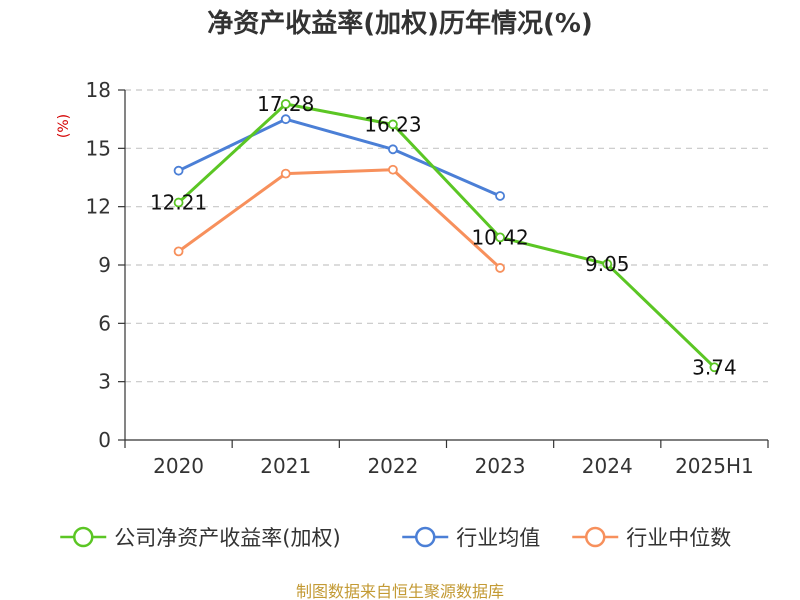 Image resolution: width=800 pixels, height=600 pixels. What do you see at coordinates (678, 538) in the screenshot?
I see `legend-label: 行业中位数` at bounding box center [678, 538].